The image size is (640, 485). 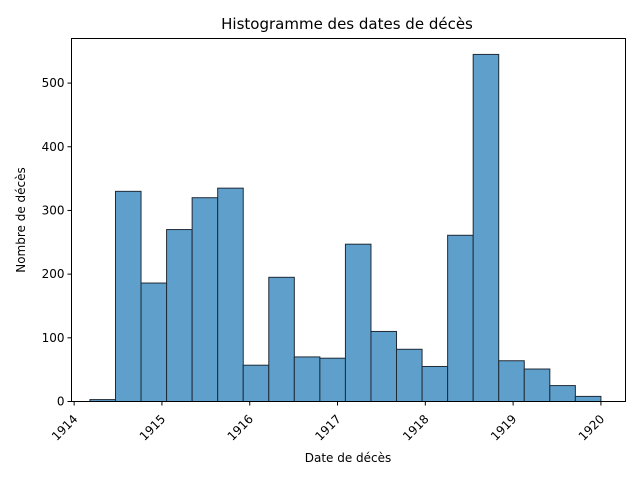 What do you see at coordinates (152, 427) in the screenshot?
I see `x-tick-label: 1915` at bounding box center [152, 427].